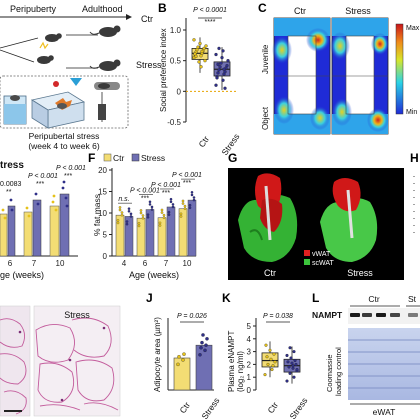 The width and height of the screenshot is (420, 420). I want to click on k-pvalue: P = 0.038, so click(278, 316).